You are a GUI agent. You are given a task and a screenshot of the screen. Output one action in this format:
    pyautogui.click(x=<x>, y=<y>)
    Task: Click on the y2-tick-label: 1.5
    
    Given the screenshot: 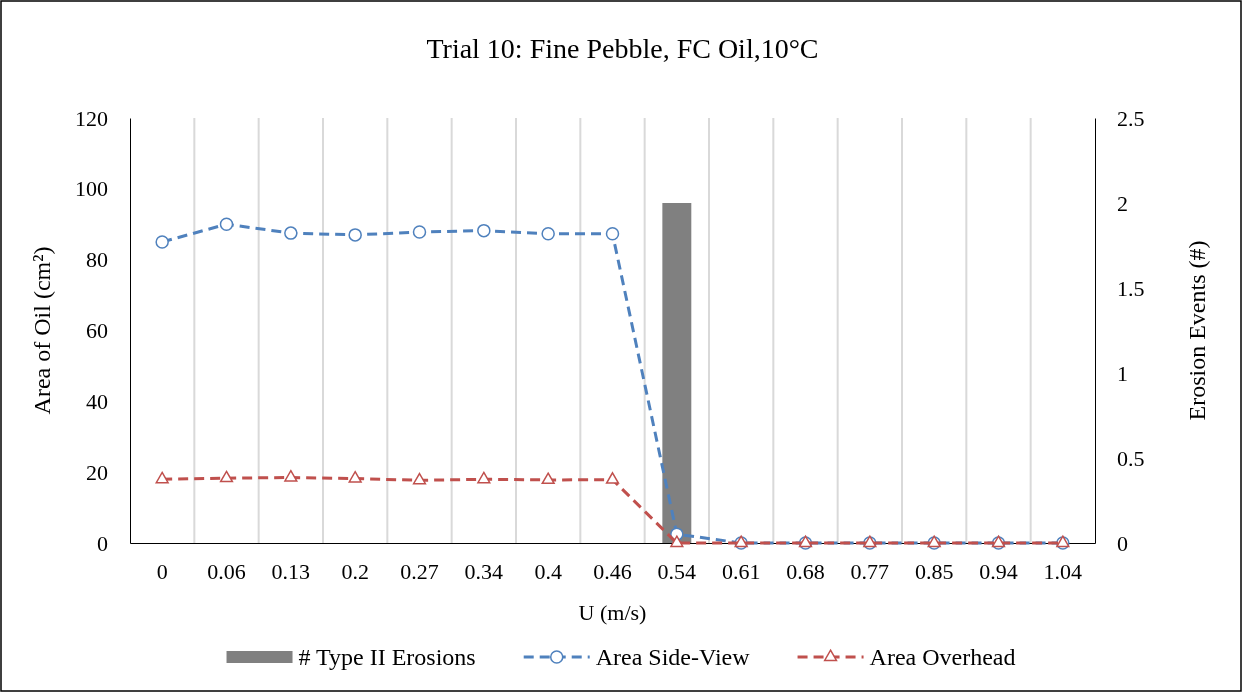 What is the action you would take?
    pyautogui.click(x=1131, y=288)
    